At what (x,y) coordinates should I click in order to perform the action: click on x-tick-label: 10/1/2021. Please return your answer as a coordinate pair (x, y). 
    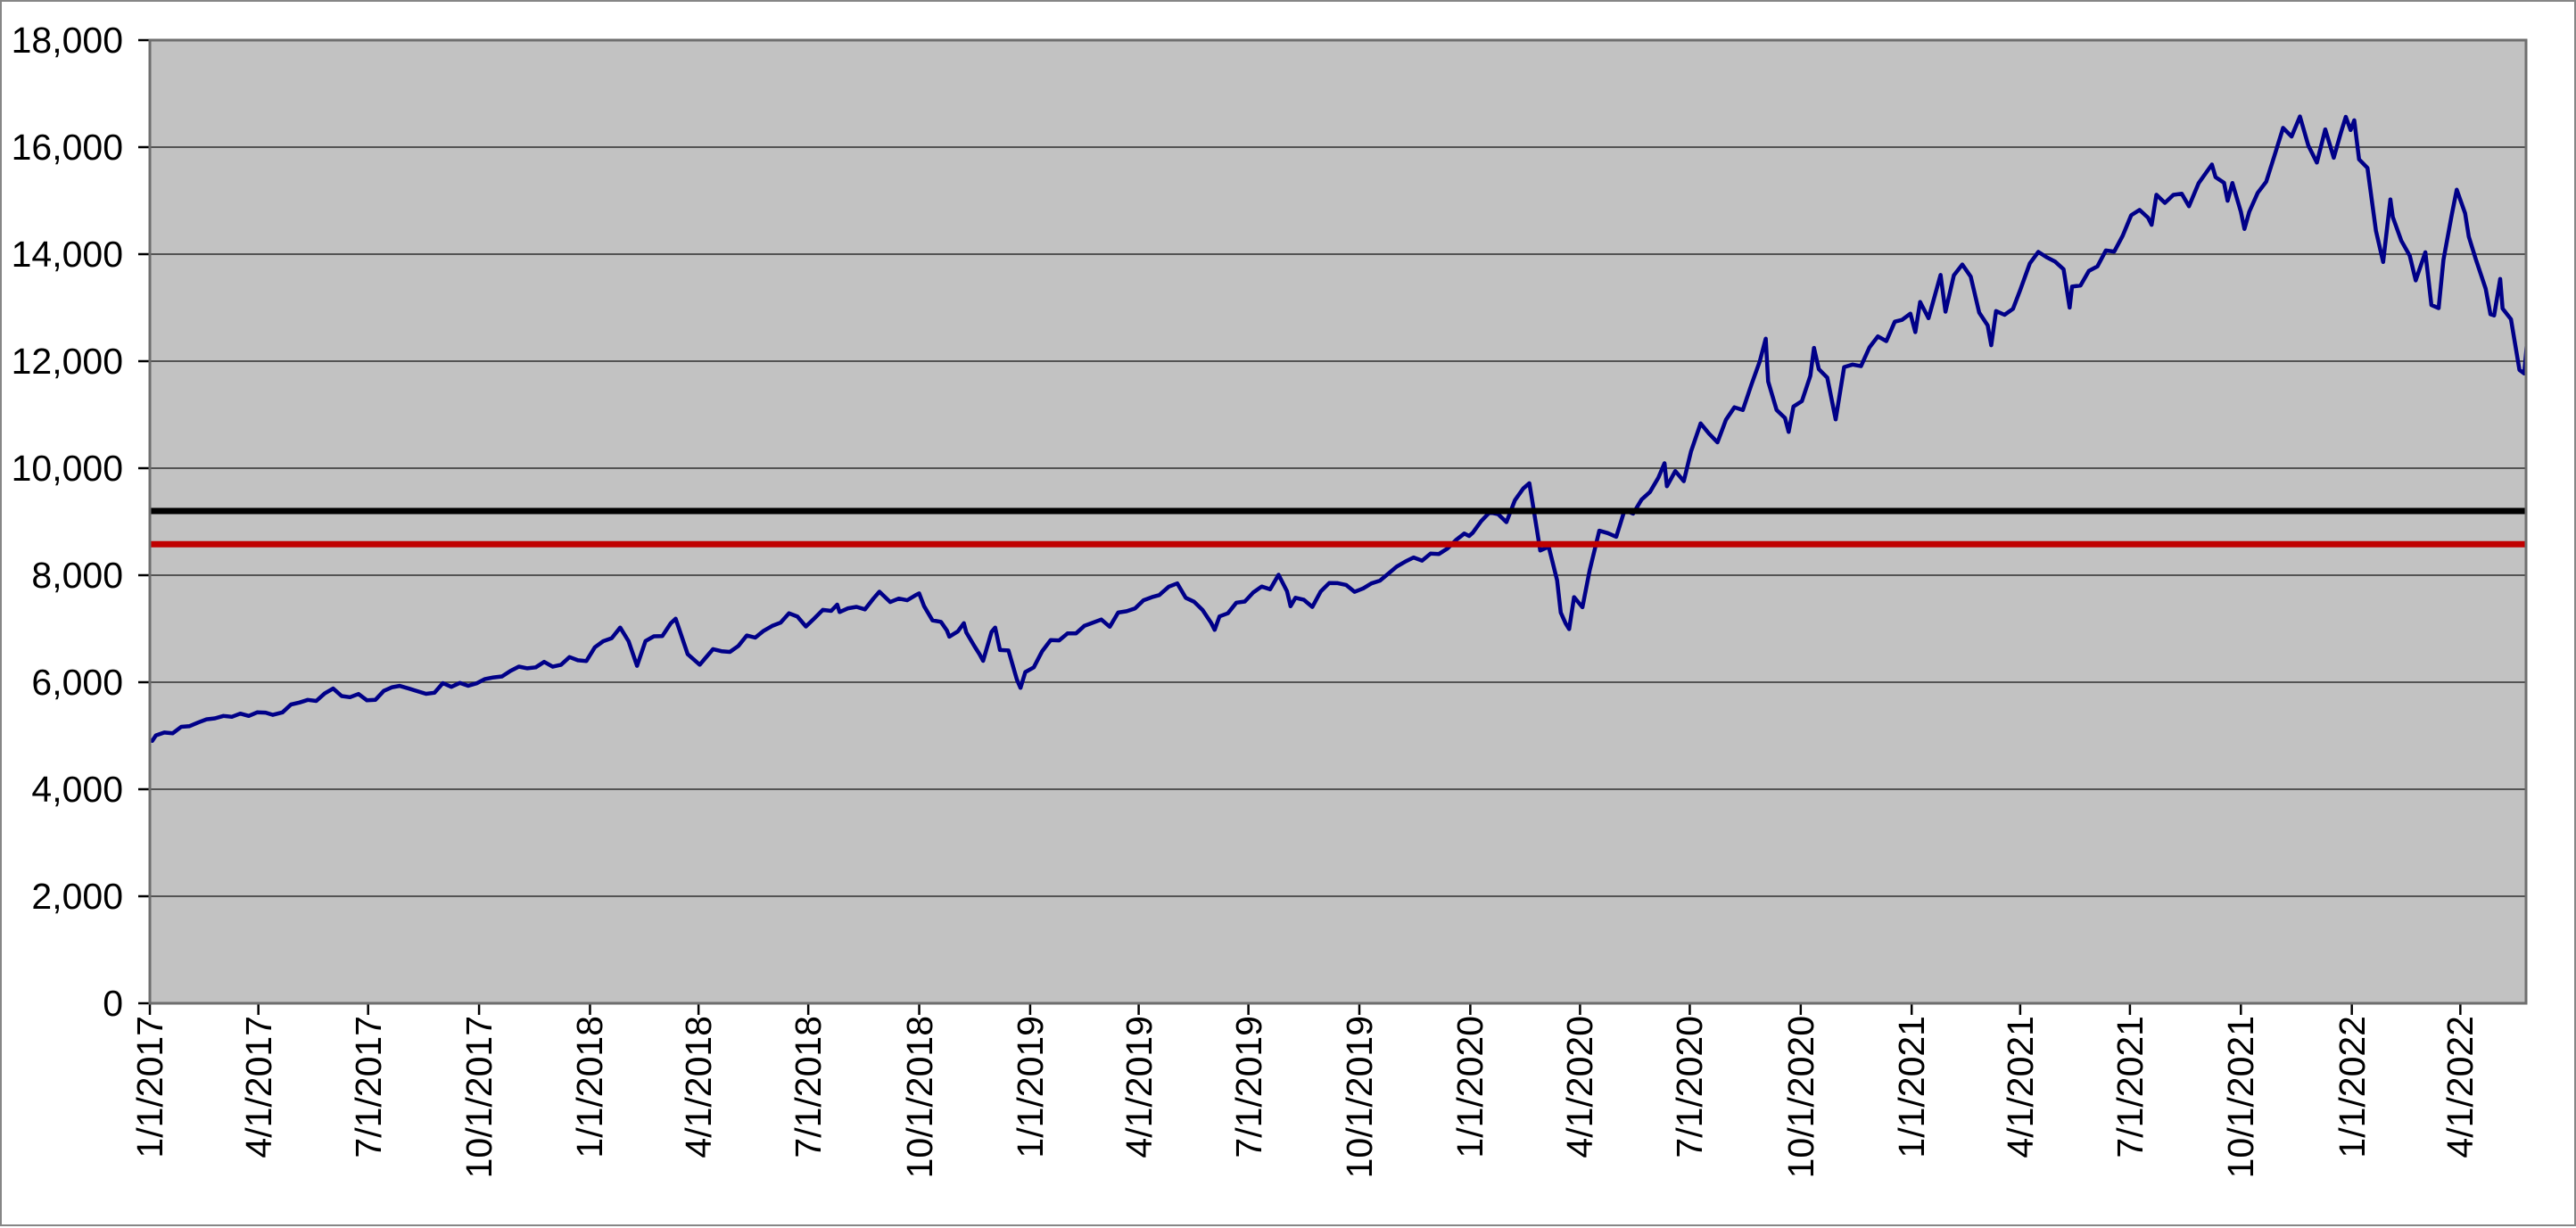
    Looking at the image, I should click on (2241, 1097).